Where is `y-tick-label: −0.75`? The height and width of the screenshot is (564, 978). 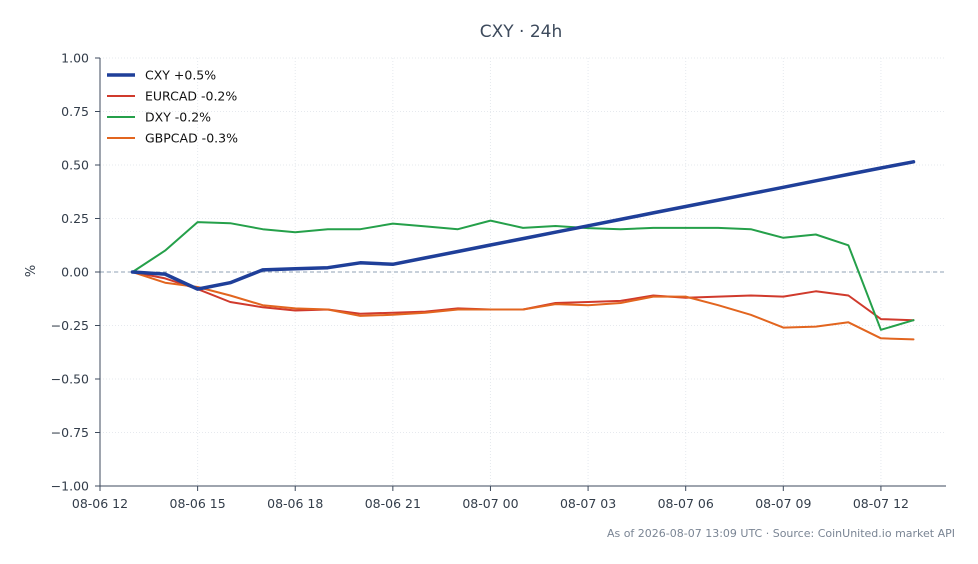 y-tick-label: −0.75 is located at coordinates (70, 432).